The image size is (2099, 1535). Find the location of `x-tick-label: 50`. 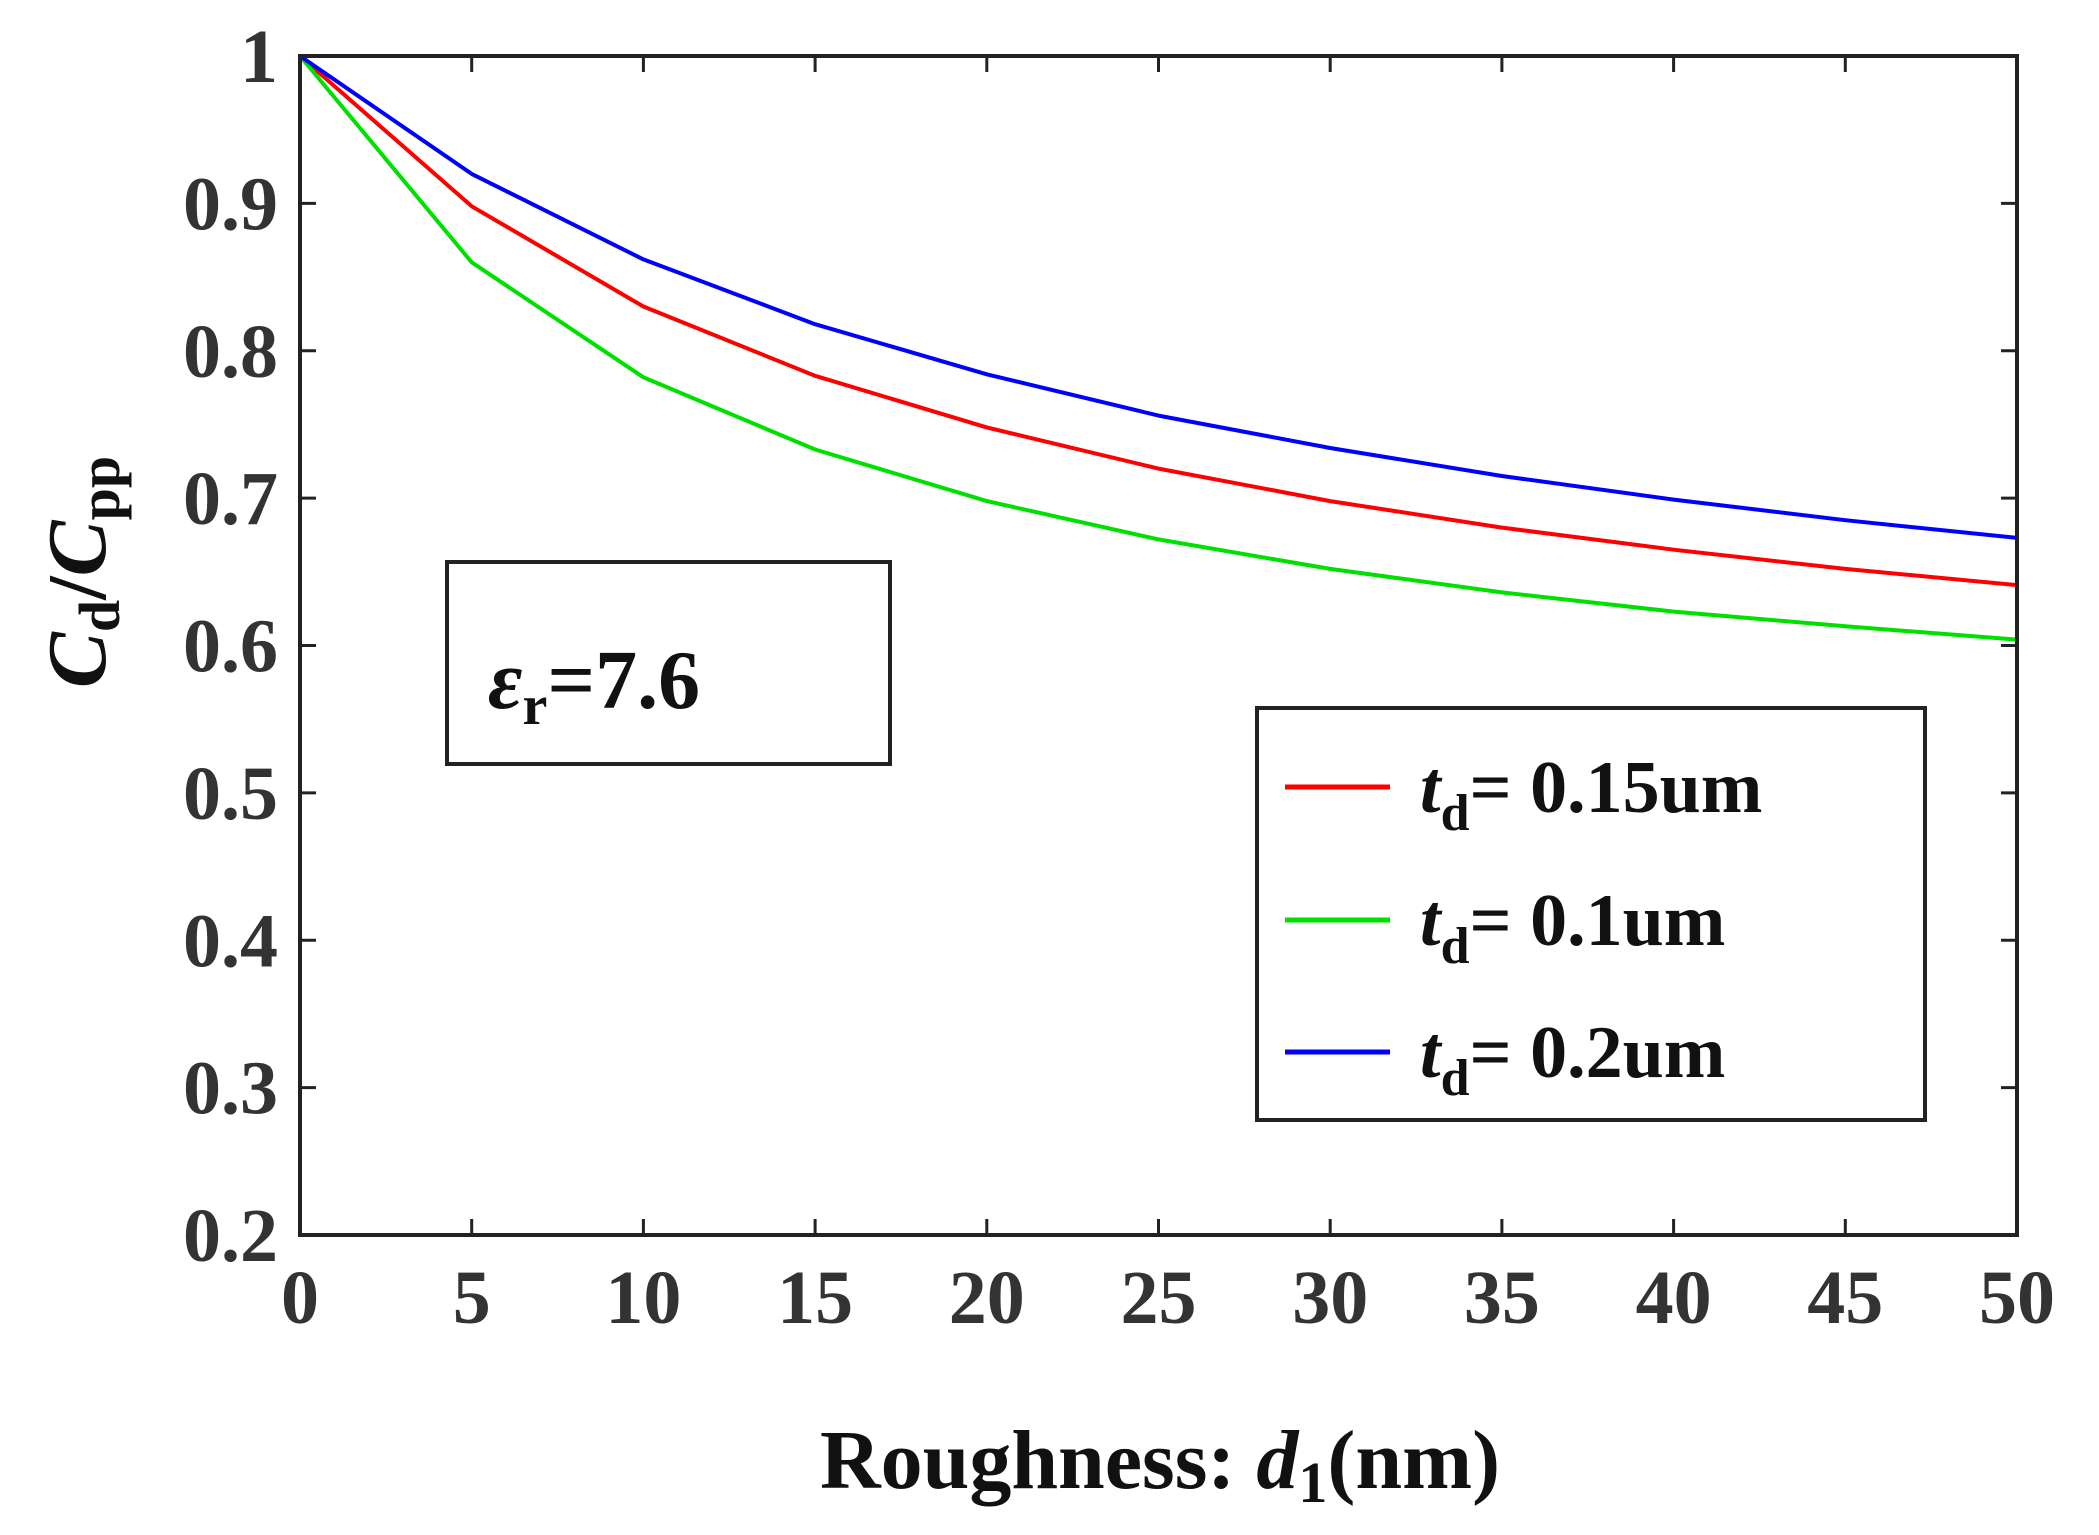

x-tick-label: 50 is located at coordinates (2017, 1298).